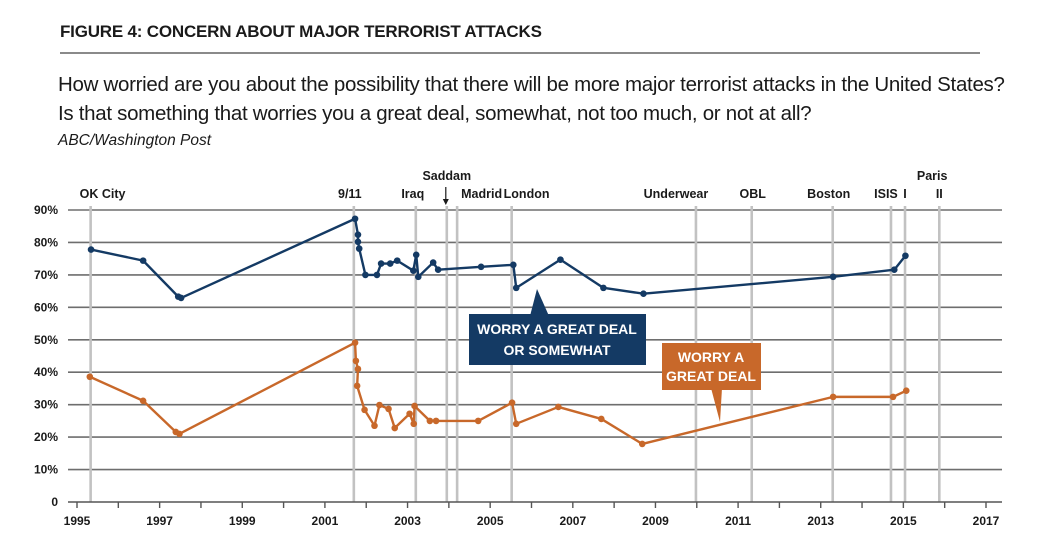  Describe the element at coordinates (932, 176) in the screenshot. I see `event-group-label: Paris` at that location.